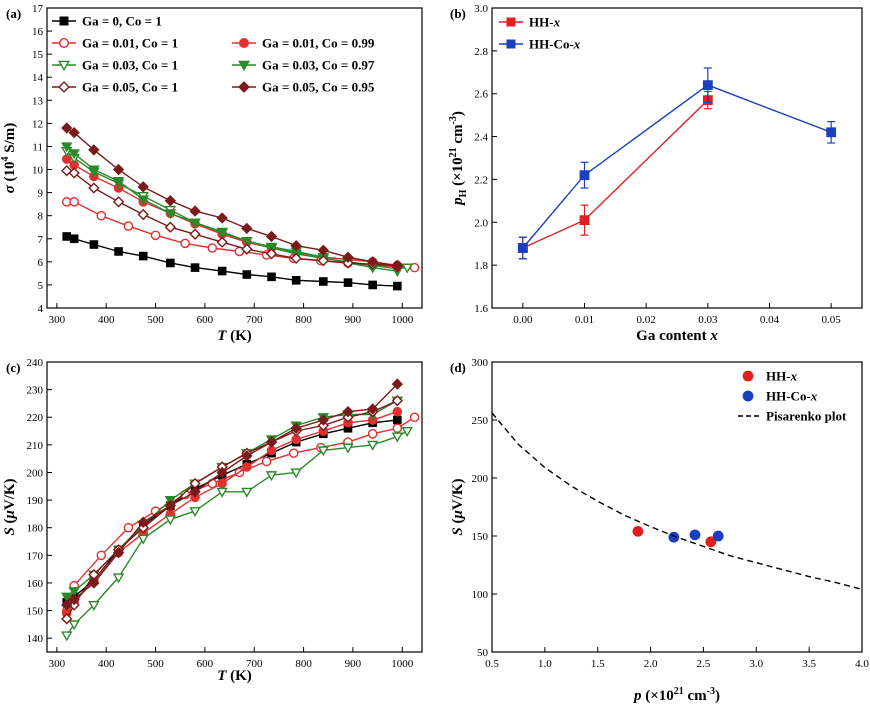 Image resolution: width=870 pixels, height=708 pixels. Describe the element at coordinates (832, 320) in the screenshot. I see `x-tick-label: 0.05` at that location.